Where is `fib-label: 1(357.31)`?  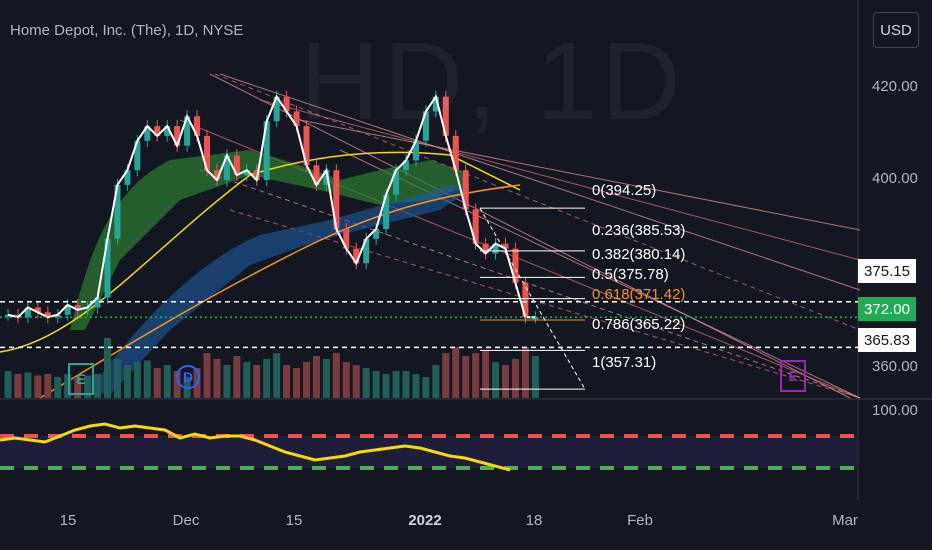 fib-label: 1(357.31) is located at coordinates (624, 362).